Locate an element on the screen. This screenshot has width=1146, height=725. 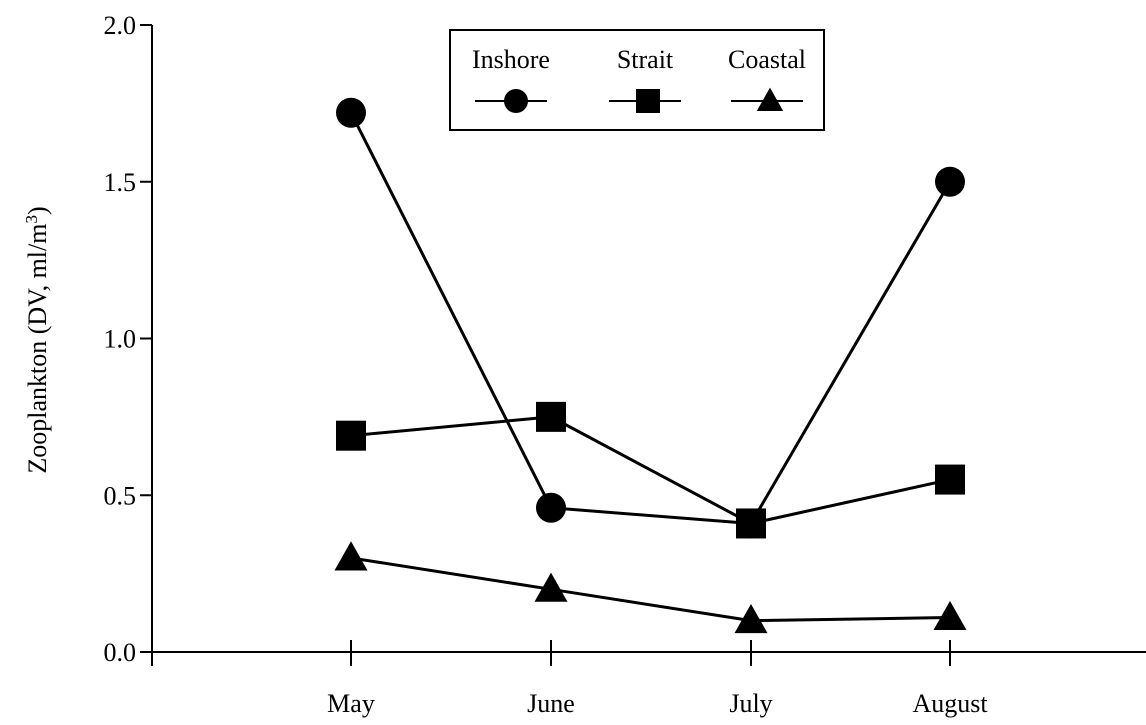
y-tick-label: 1.0 is located at coordinates (120, 339).